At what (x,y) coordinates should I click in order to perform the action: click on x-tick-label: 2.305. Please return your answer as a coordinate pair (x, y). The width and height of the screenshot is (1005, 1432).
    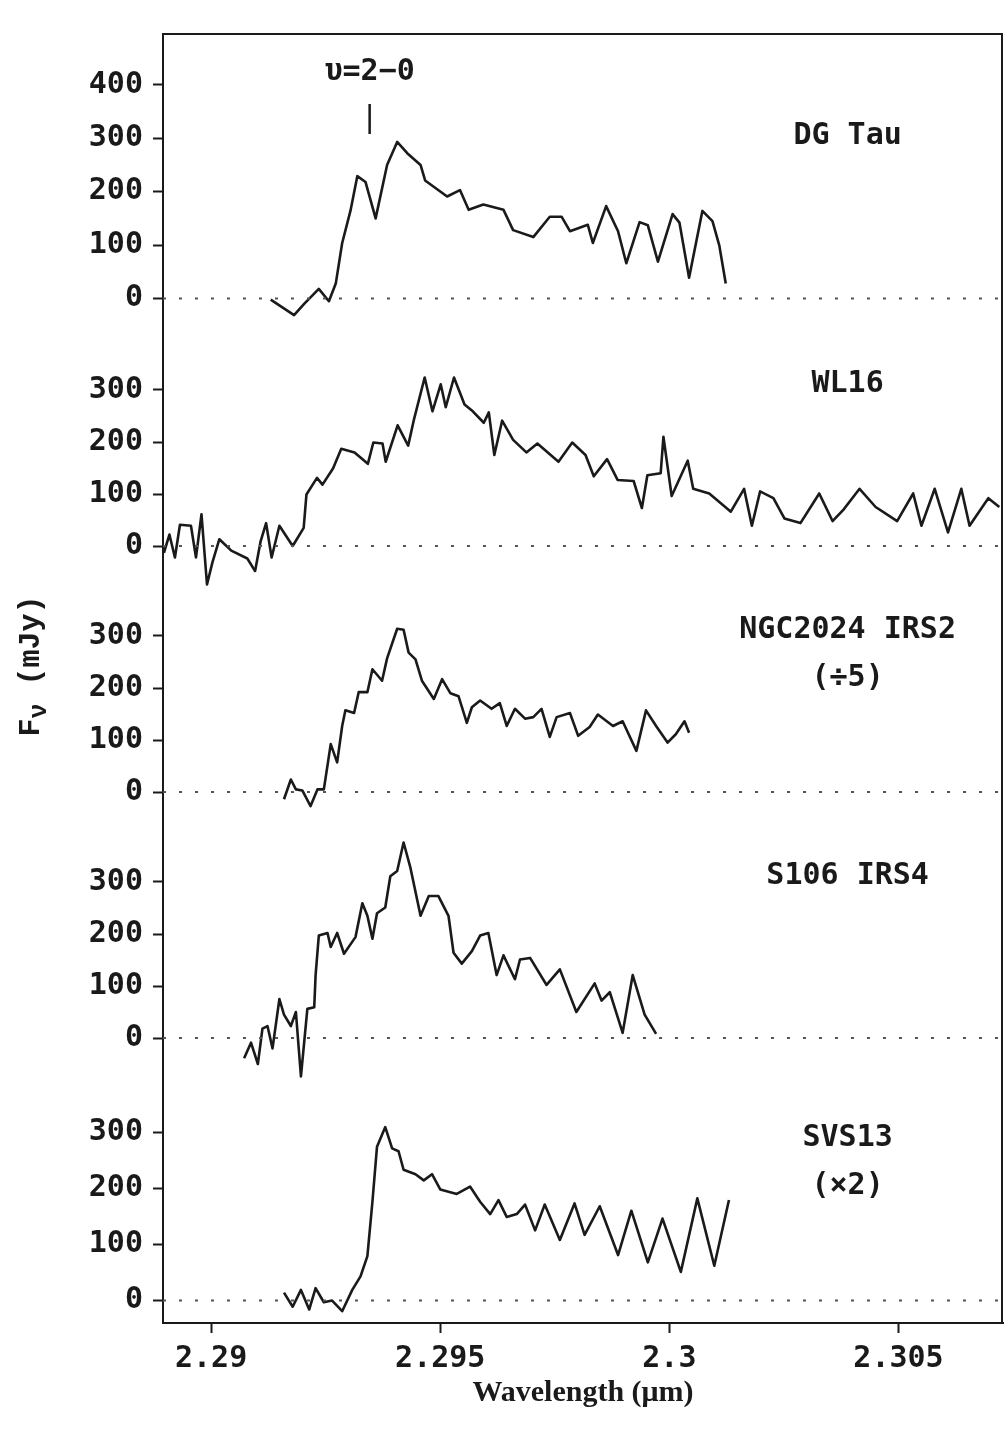
    Looking at the image, I should click on (898, 1357).